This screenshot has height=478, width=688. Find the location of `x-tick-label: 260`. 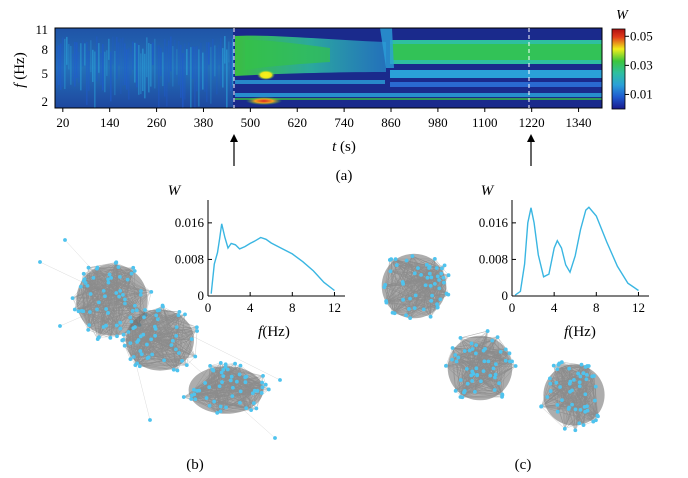

x-tick-label: 260 is located at coordinates (157, 122).